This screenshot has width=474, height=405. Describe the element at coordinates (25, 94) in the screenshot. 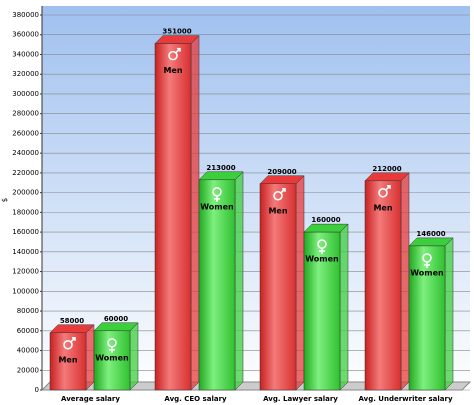

I see `y-tick-label: 300000` at that location.